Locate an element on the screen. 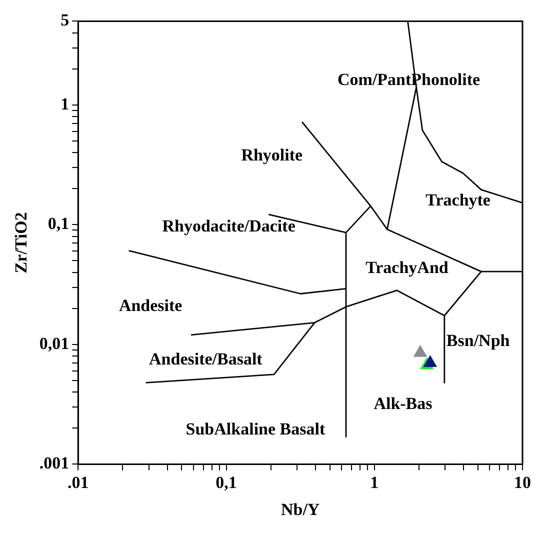 The image size is (542, 533). y-tick-label: 1 is located at coordinates (65, 104).